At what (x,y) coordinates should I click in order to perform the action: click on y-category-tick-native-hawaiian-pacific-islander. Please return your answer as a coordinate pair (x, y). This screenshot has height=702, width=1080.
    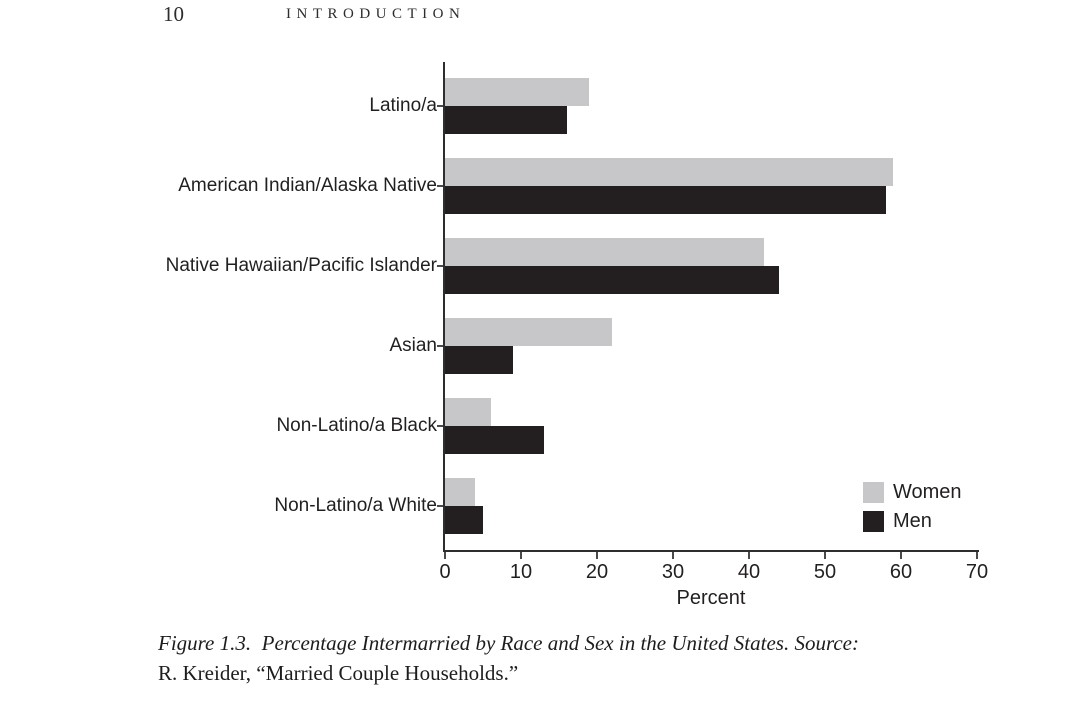
    Looking at the image, I should click on (440, 266).